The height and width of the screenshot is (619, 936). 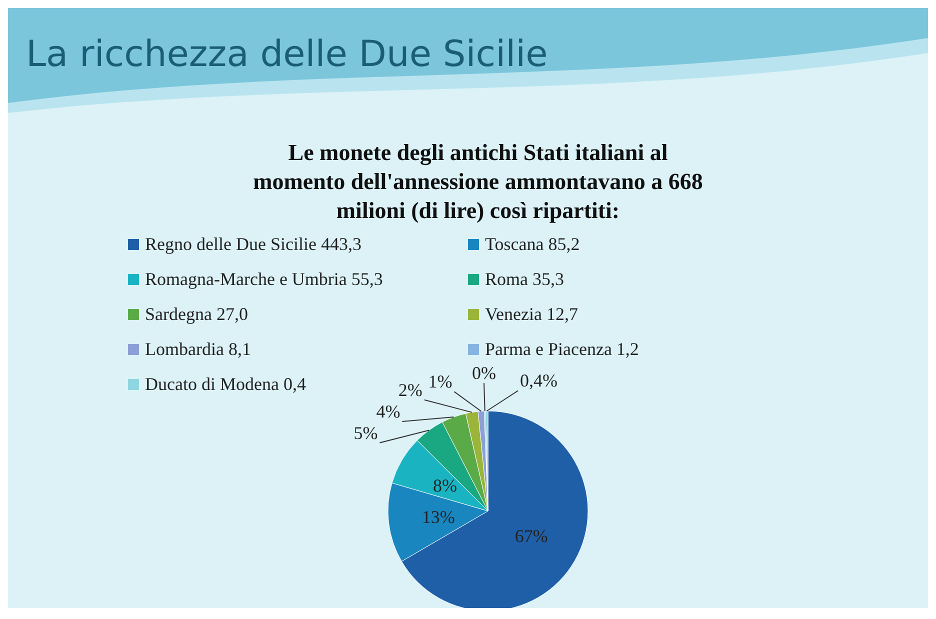 What do you see at coordinates (524, 279) in the screenshot?
I see `legend-label: Roma 35,3` at bounding box center [524, 279].